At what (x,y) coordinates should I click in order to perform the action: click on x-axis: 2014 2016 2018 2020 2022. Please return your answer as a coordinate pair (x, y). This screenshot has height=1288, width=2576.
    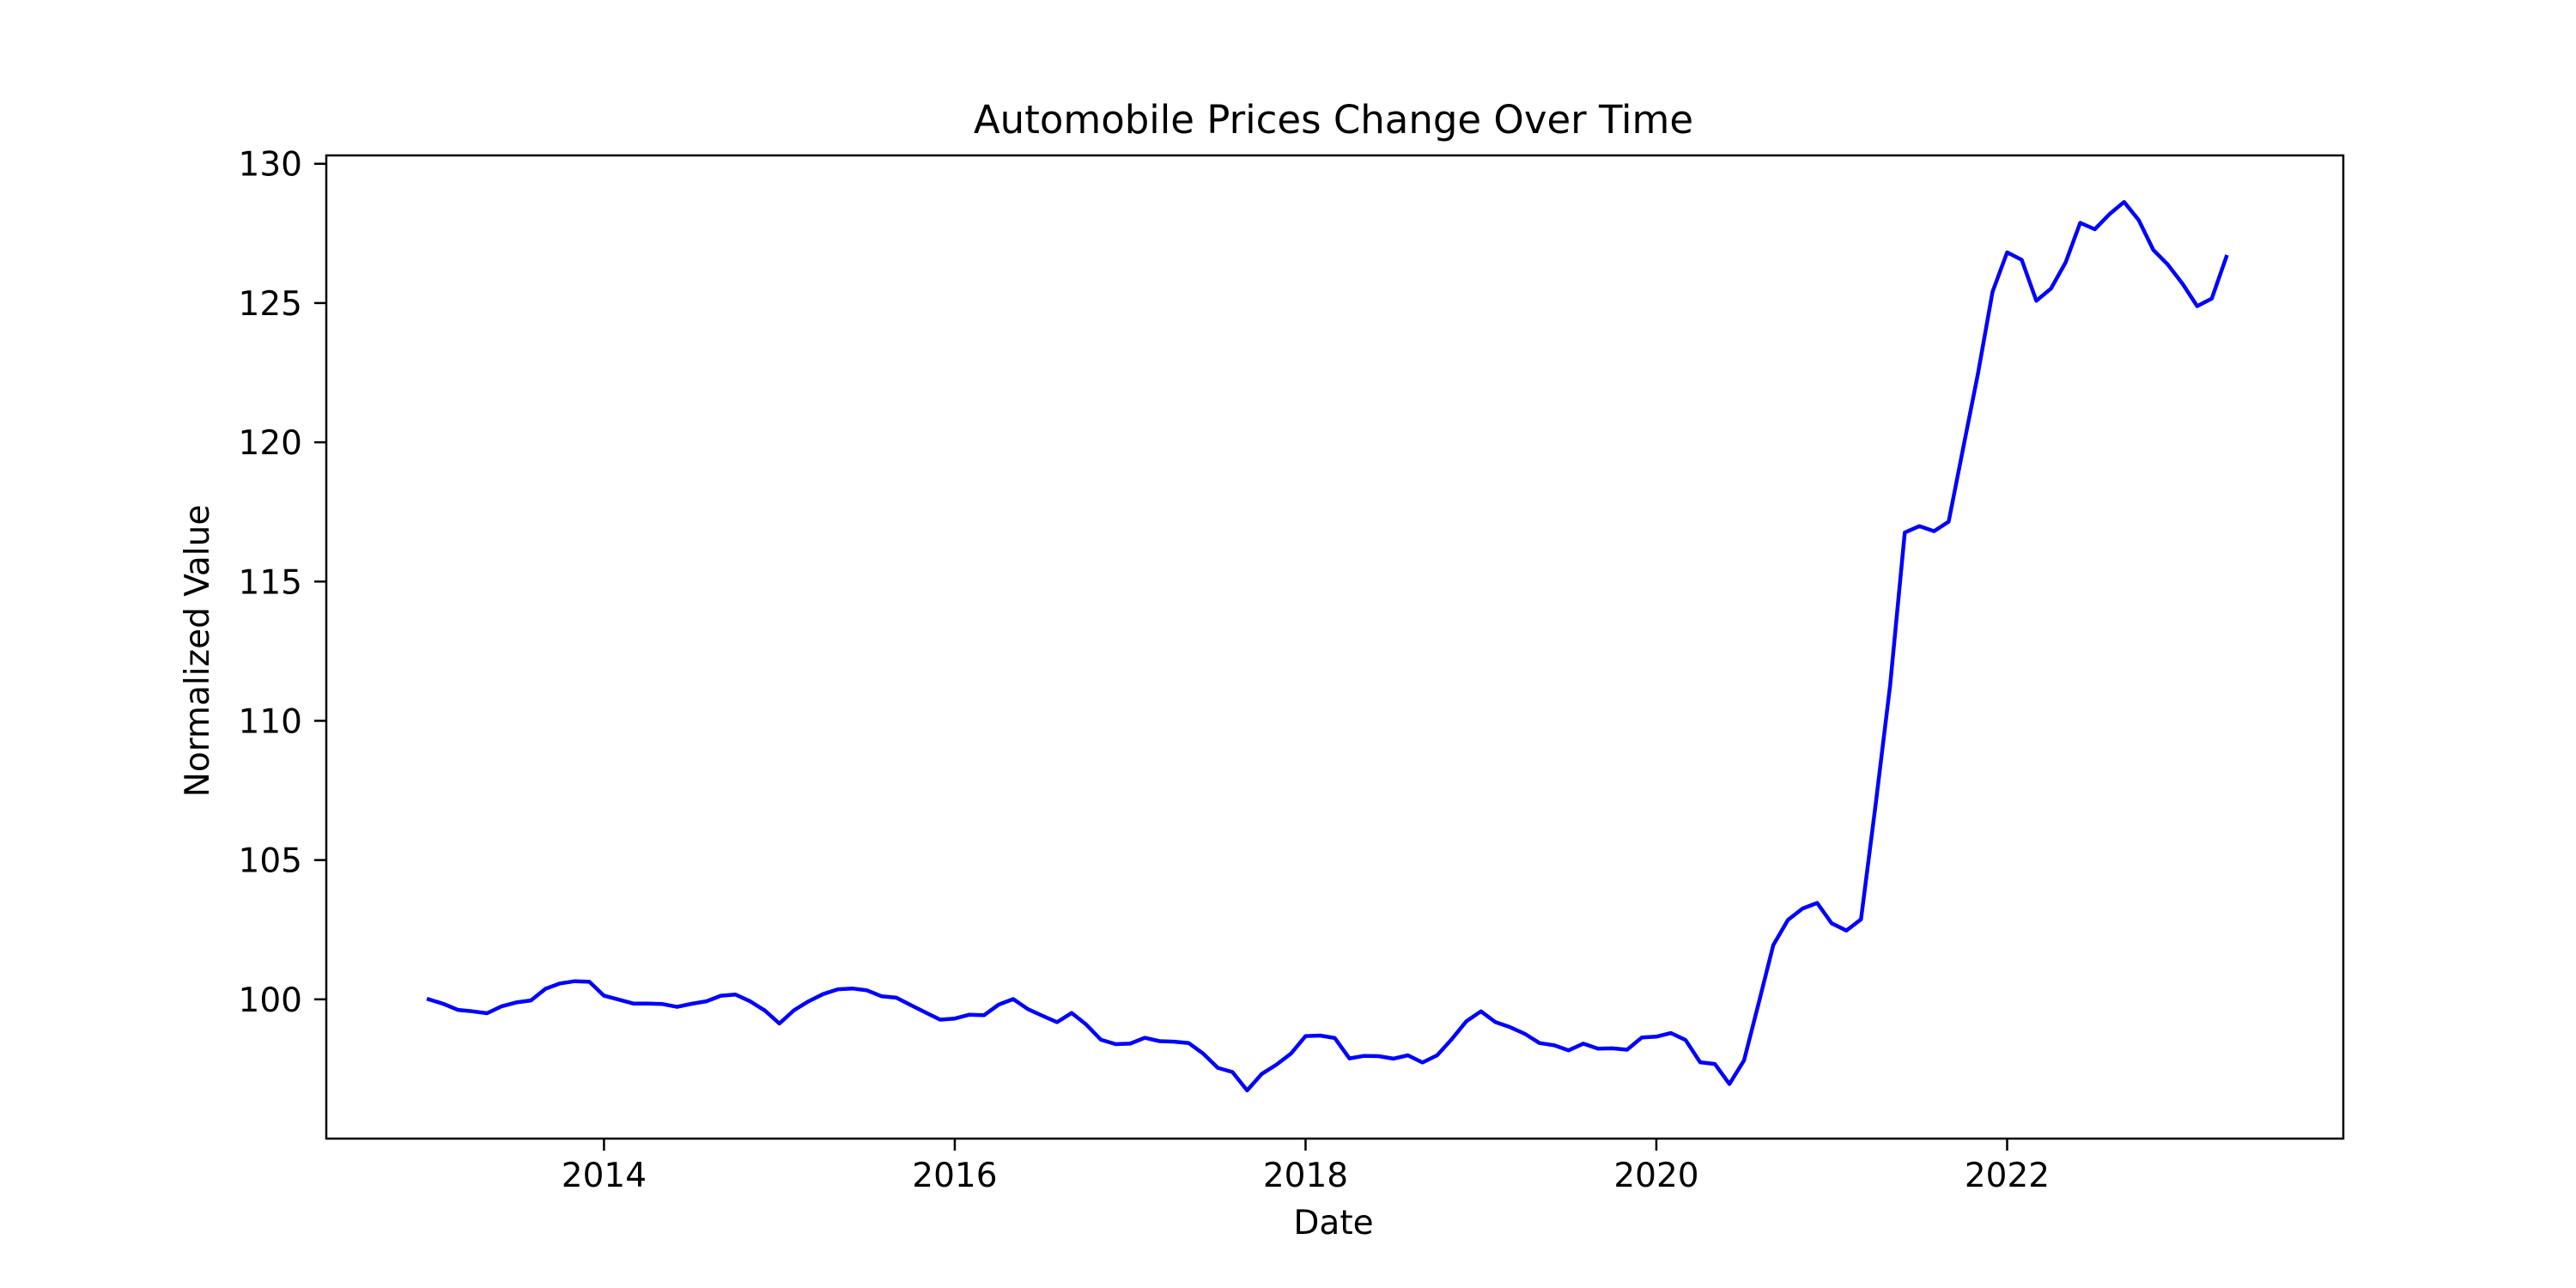
    Looking at the image, I should click on (1306, 1167).